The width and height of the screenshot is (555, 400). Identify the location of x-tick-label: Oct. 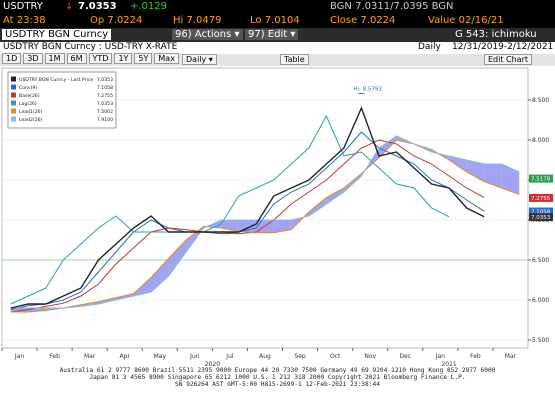
(335, 356).